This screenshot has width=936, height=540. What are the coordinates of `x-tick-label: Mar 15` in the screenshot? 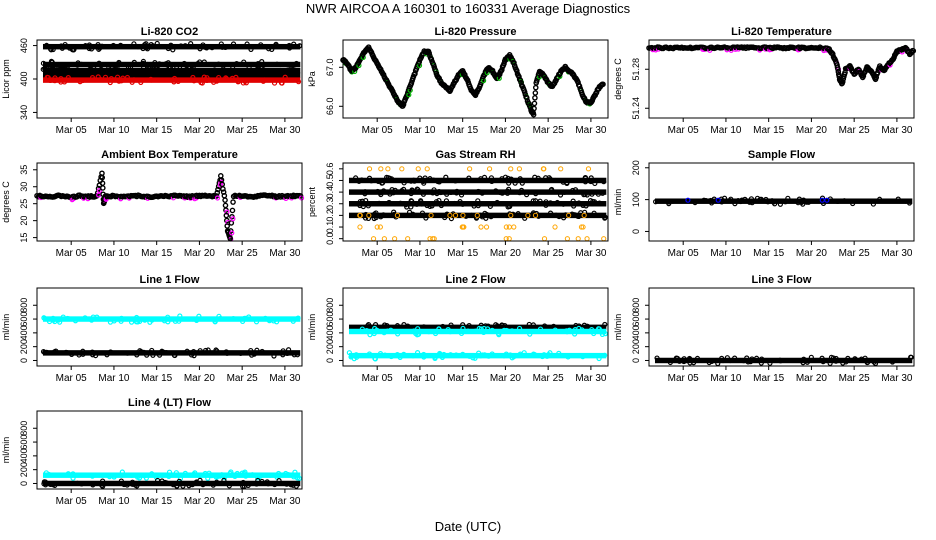 It's located at (769, 130).